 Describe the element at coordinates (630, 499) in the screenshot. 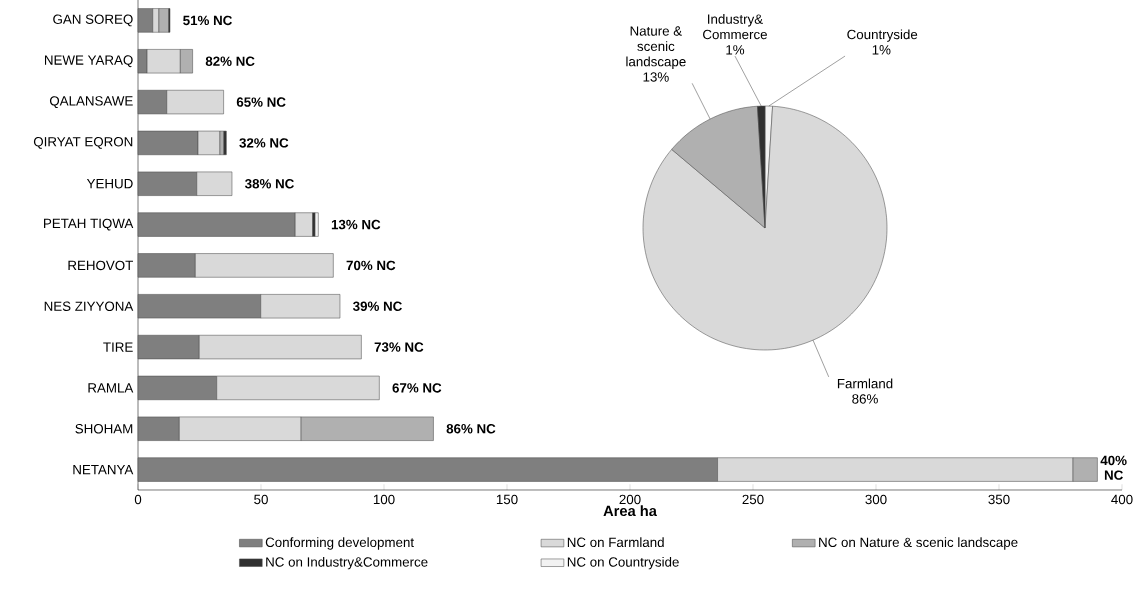

I see `x-tick-label: 200` at that location.